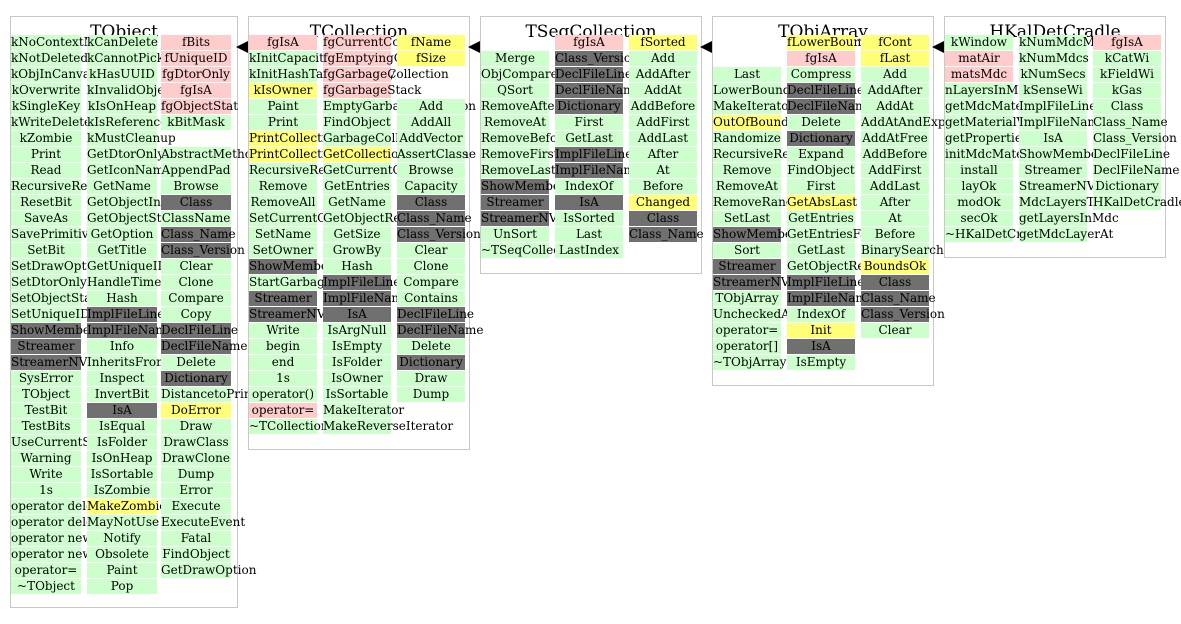 This screenshot has height=624, width=1181. I want to click on member-item: StartGarbageCollection, so click(321, 282).